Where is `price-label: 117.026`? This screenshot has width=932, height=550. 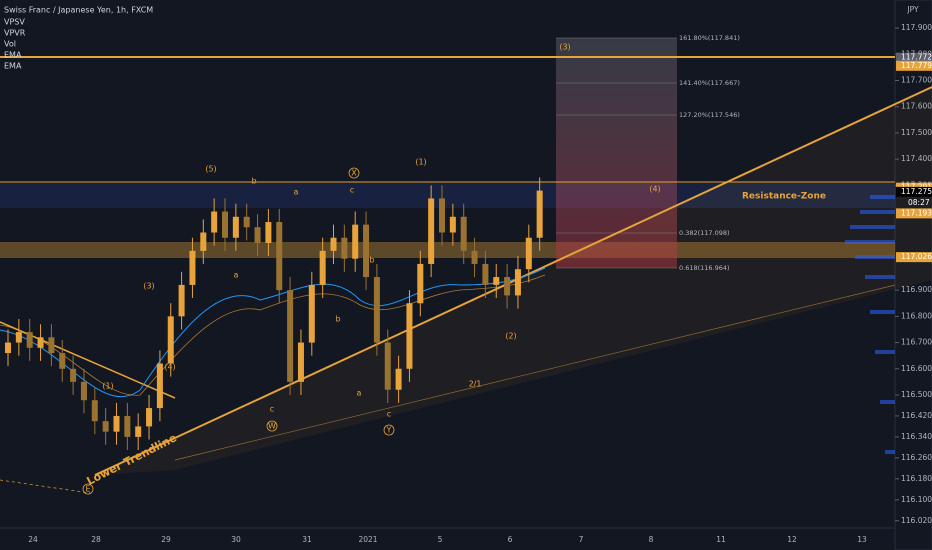
price-label: 117.026 is located at coordinates (916, 256).